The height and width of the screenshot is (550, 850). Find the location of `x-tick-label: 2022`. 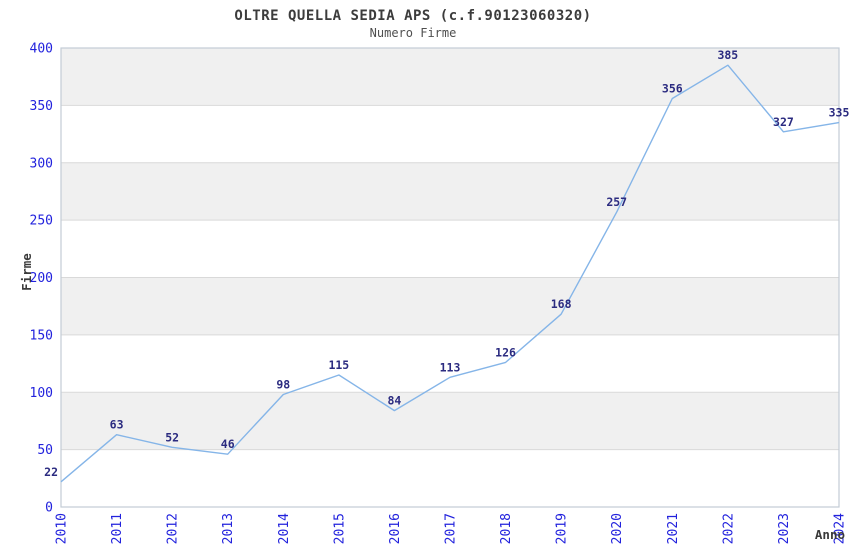

x-tick-label: 2022 is located at coordinates (728, 528).